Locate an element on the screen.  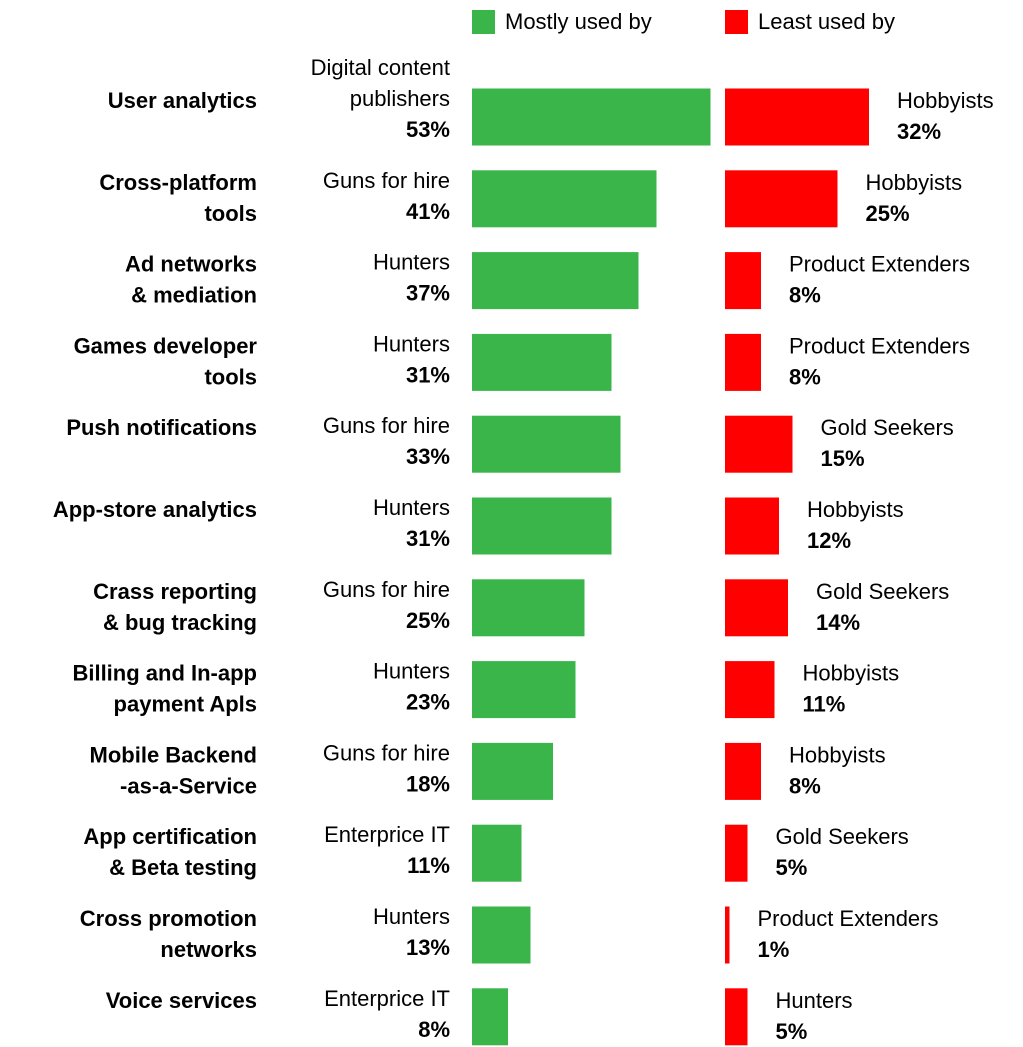
category-label: Games developer tools is located at coordinates (166, 361).